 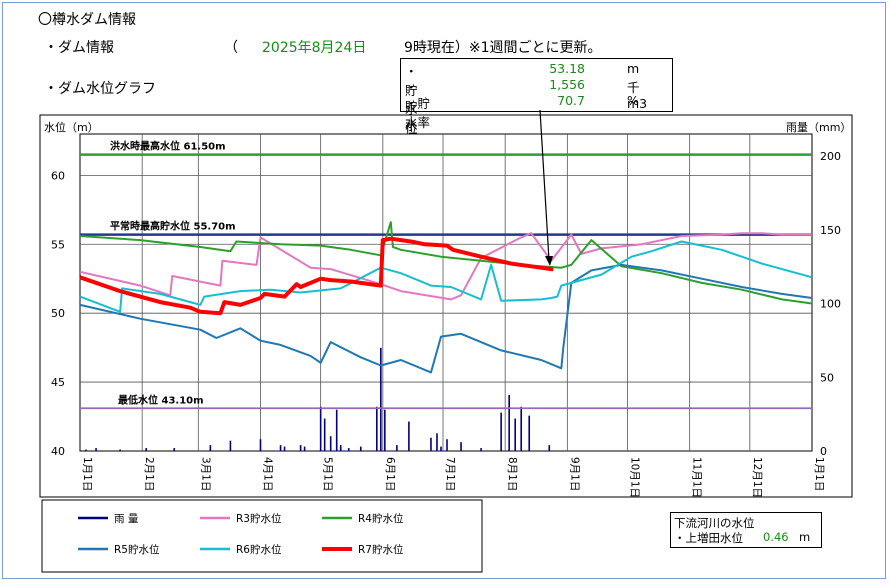 I want to click on downstream-label: ・上増田水位, so click(x=708, y=538).